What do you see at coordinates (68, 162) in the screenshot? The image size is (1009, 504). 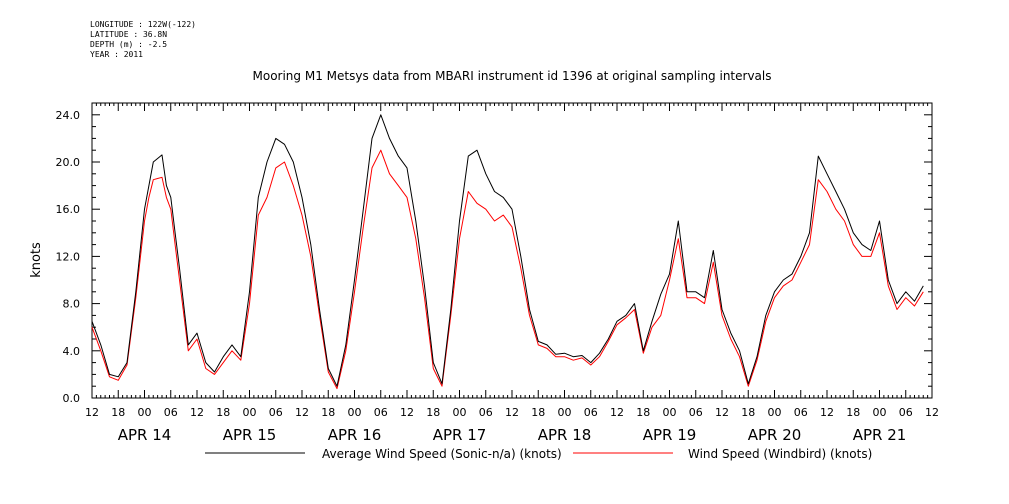 I see `y-tick-label: 20.0` at bounding box center [68, 162].